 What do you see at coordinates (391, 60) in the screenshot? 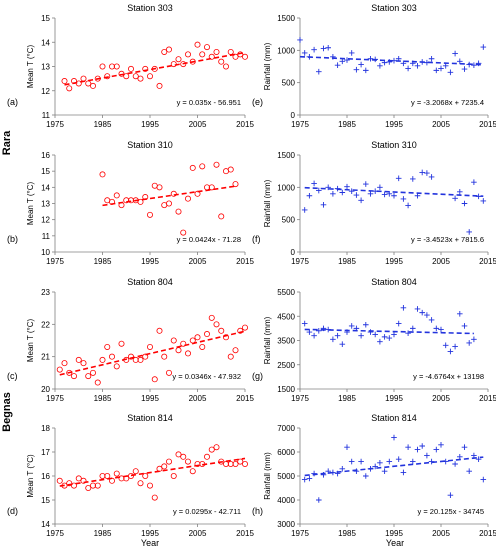
I see `trend-line` at bounding box center [391, 60].